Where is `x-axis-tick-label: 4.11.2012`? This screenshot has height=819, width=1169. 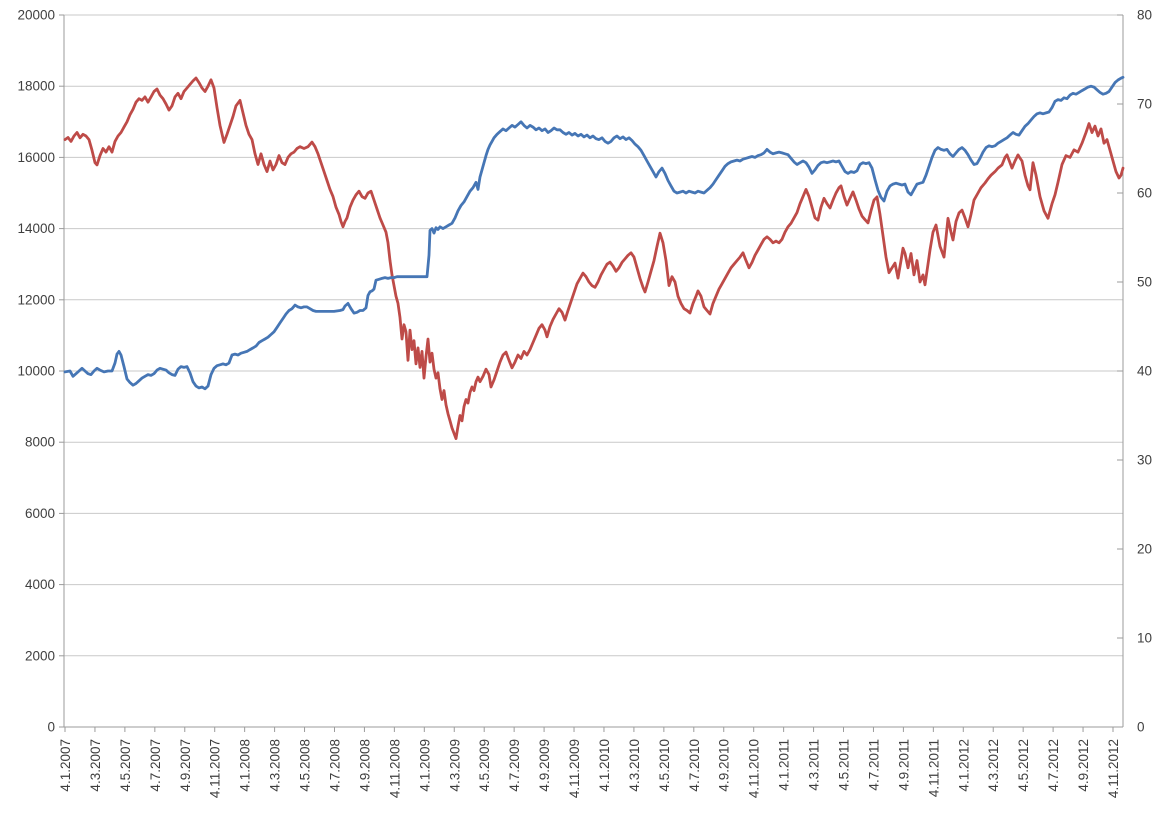 x-axis-tick-label: 4.11.2012 is located at coordinates (1113, 768).